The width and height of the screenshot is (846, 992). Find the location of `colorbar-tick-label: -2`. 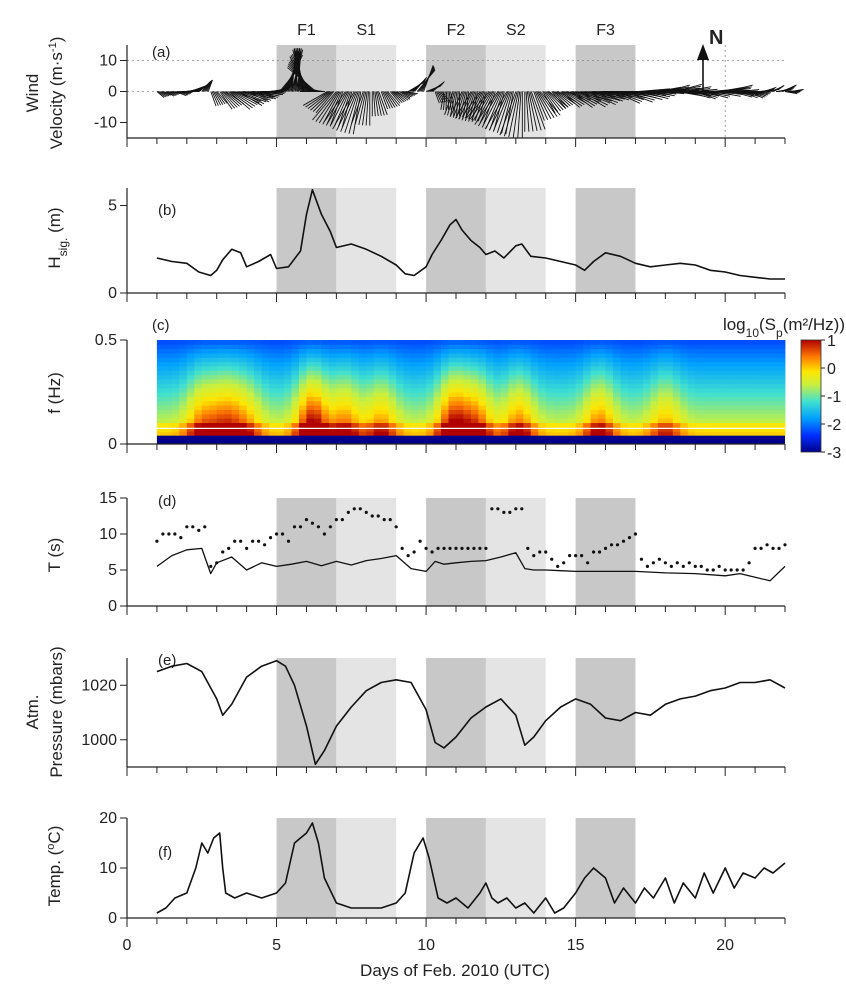

colorbar-tick-label: -2 is located at coordinates (834, 425).